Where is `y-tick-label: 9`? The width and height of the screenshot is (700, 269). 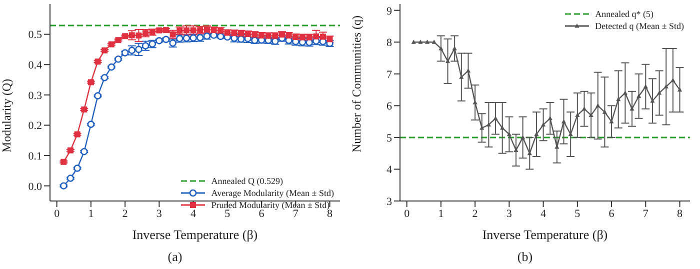 y-tick-label: 9 is located at coordinates (389, 11).